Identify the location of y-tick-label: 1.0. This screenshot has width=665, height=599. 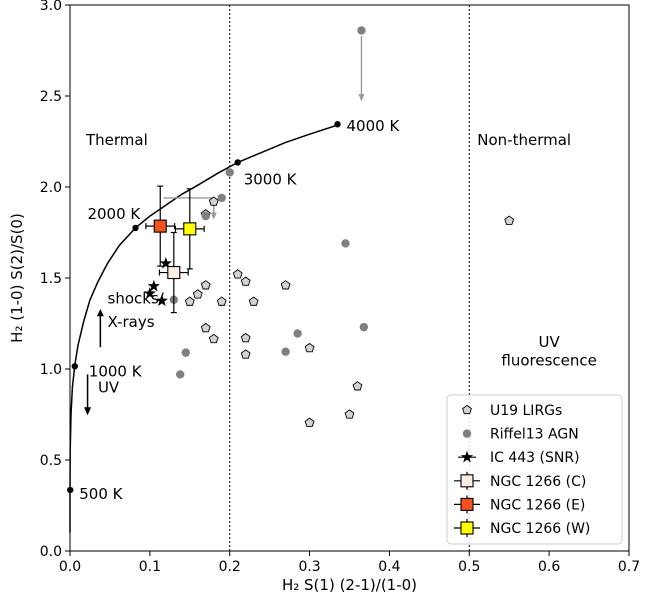
(51, 370).